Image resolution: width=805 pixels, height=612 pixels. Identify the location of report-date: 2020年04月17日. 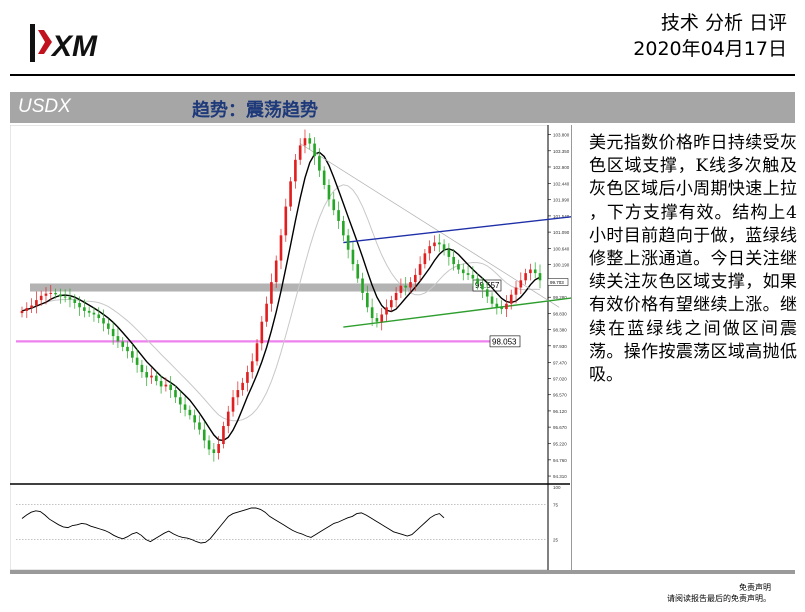
(710, 49).